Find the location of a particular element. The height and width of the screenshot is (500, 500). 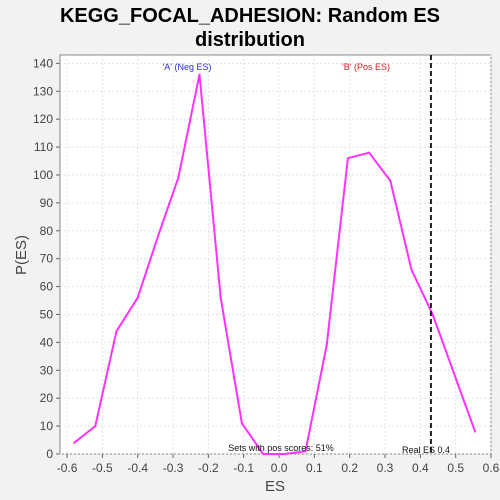

x-tick-label: -0.2 is located at coordinates (208, 468).